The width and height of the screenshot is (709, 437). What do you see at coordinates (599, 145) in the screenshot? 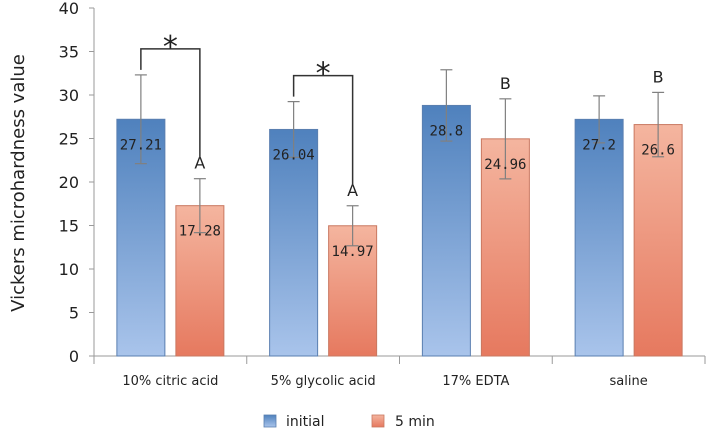
I see `data-label-initial: 27.2` at bounding box center [599, 145].